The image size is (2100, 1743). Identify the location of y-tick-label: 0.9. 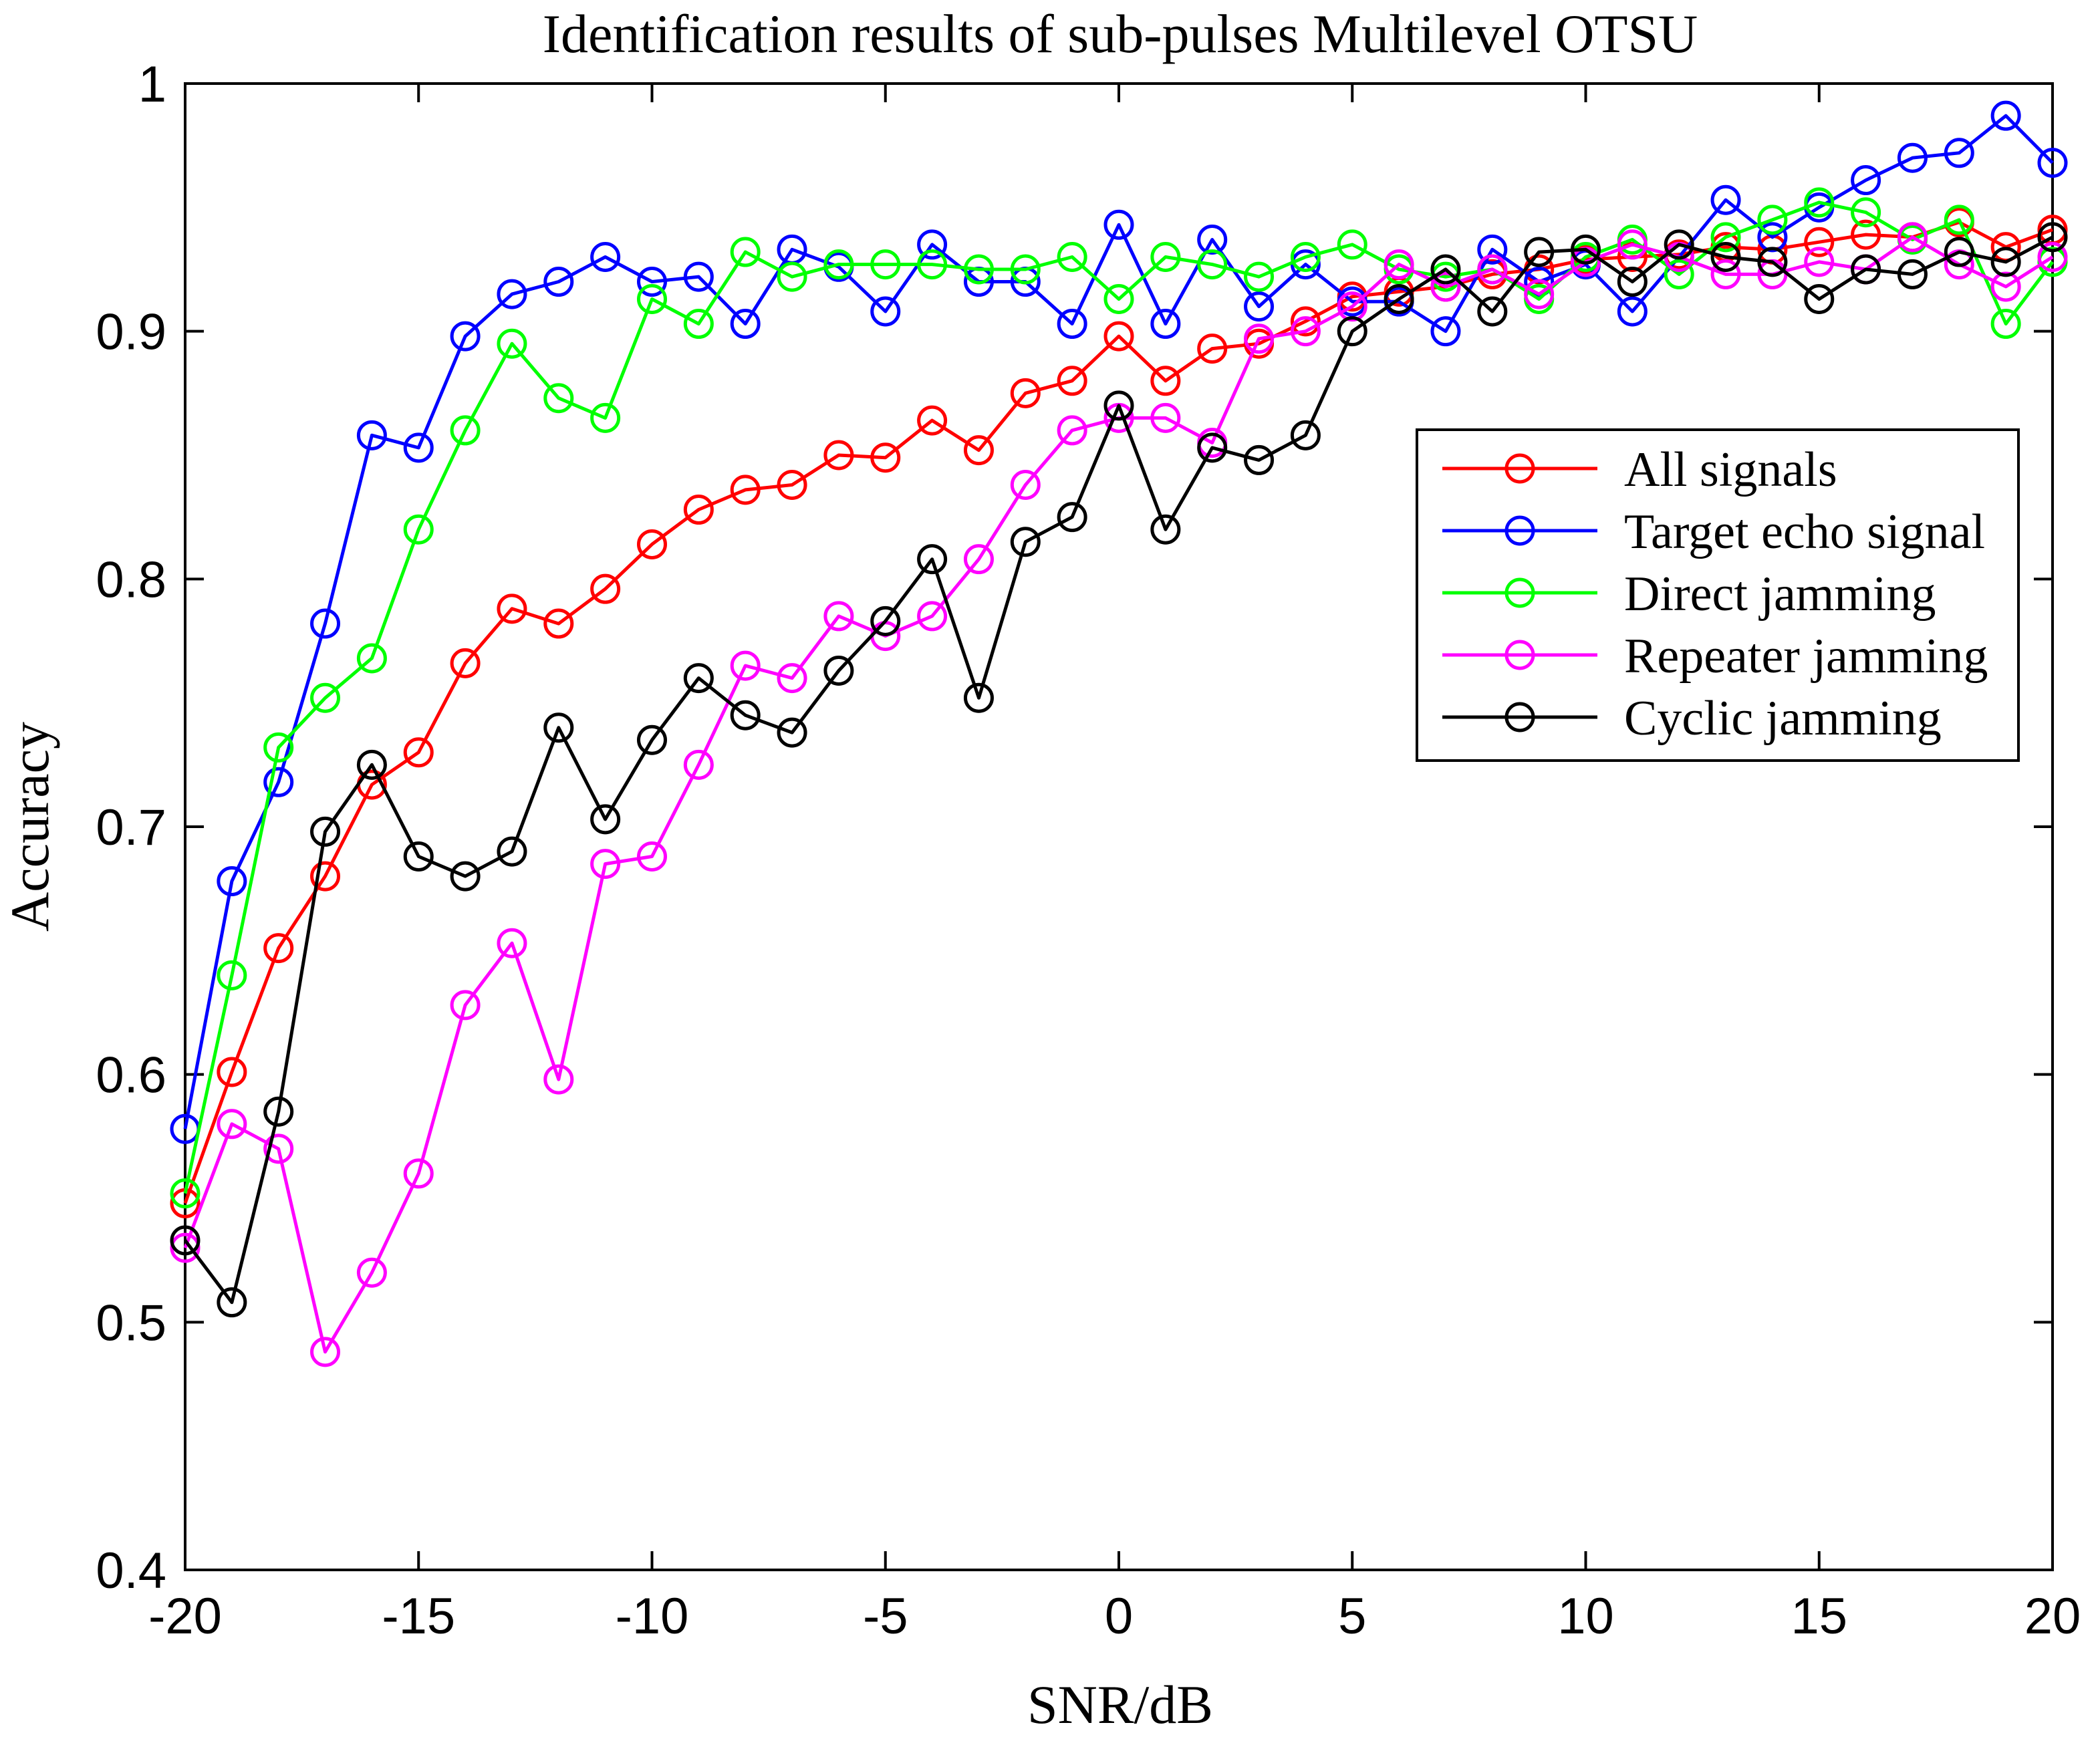
(131, 332).